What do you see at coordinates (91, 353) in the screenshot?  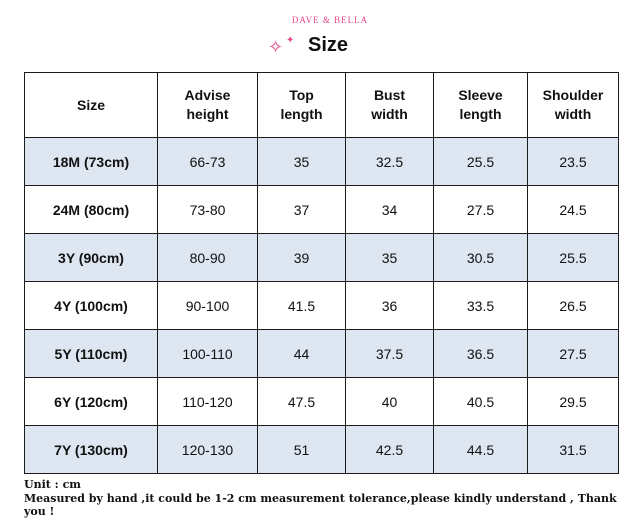 I see `size-cell: 5Y (110cm)` at bounding box center [91, 353].